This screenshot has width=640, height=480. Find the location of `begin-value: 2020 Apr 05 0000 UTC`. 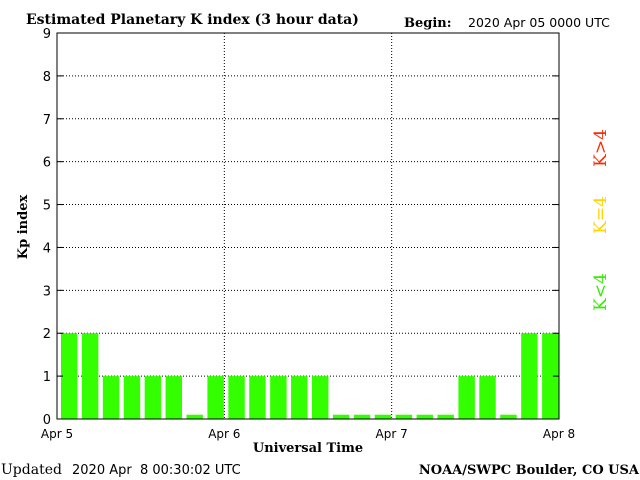

begin-value: 2020 Apr 05 0000 UTC is located at coordinates (539, 22).